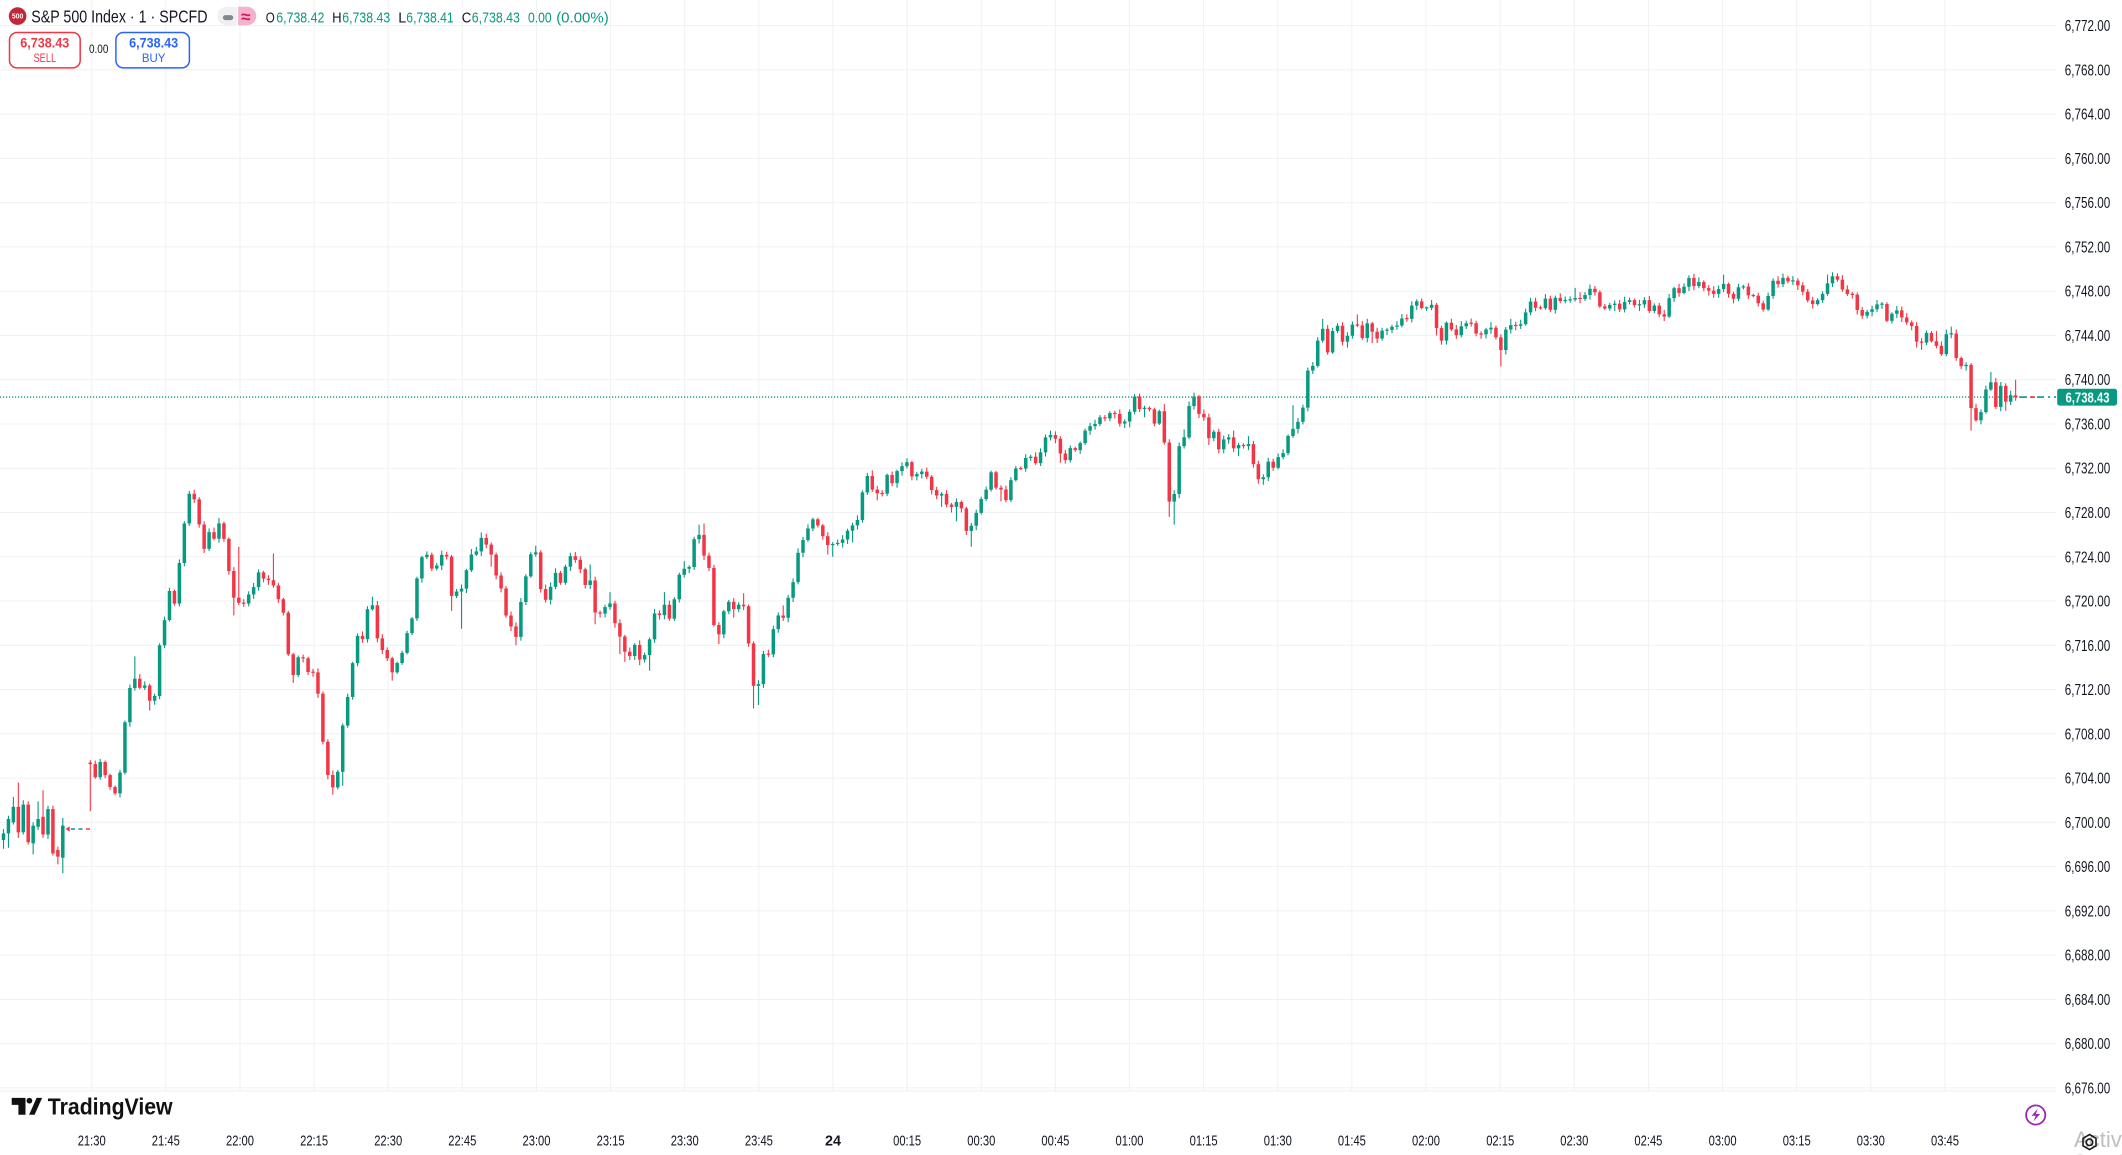 This screenshot has width=2122, height=1155. I want to click on svg-text: 6,764.00, so click(2088, 115).